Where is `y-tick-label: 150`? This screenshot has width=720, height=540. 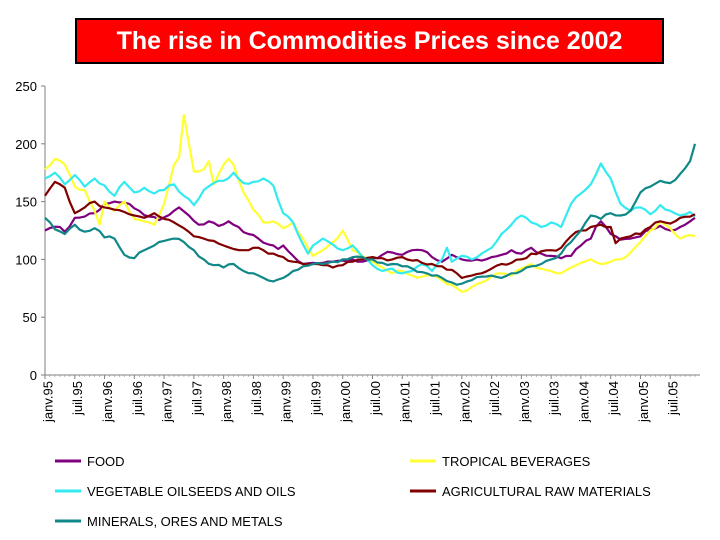
y-tick-label: 150 is located at coordinates (26, 202).